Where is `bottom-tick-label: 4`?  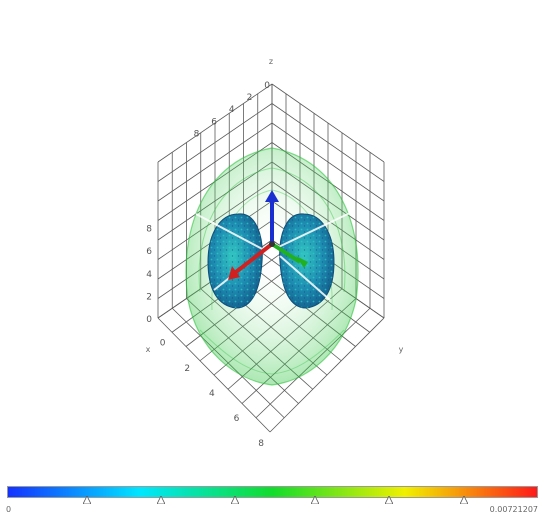
bottom-tick-label: 4 is located at coordinates (212, 394).